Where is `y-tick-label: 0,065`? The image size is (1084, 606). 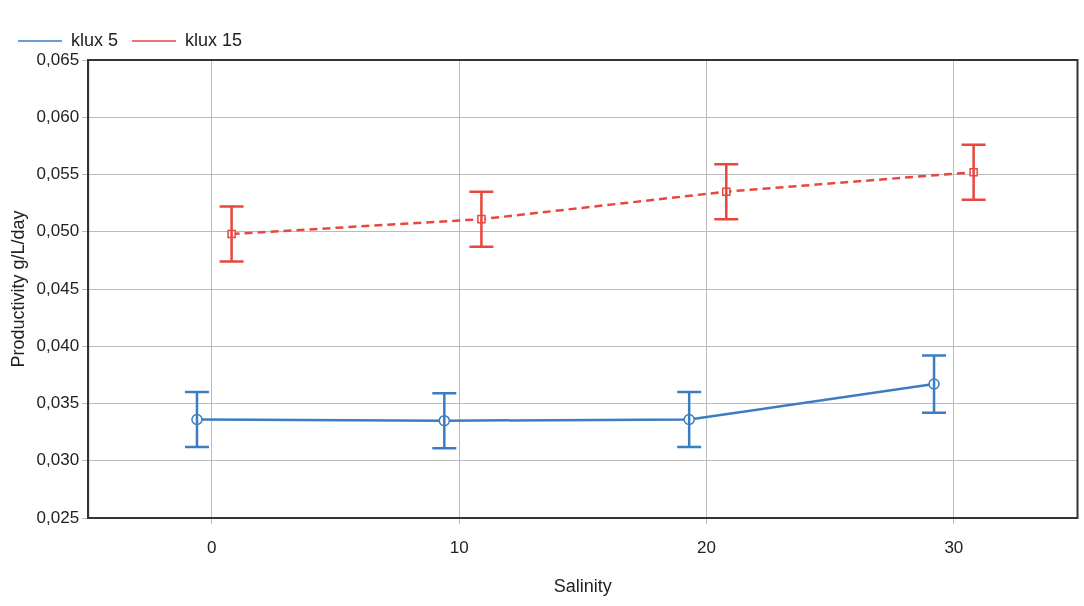
y-tick-label: 0,065 is located at coordinates (58, 59).